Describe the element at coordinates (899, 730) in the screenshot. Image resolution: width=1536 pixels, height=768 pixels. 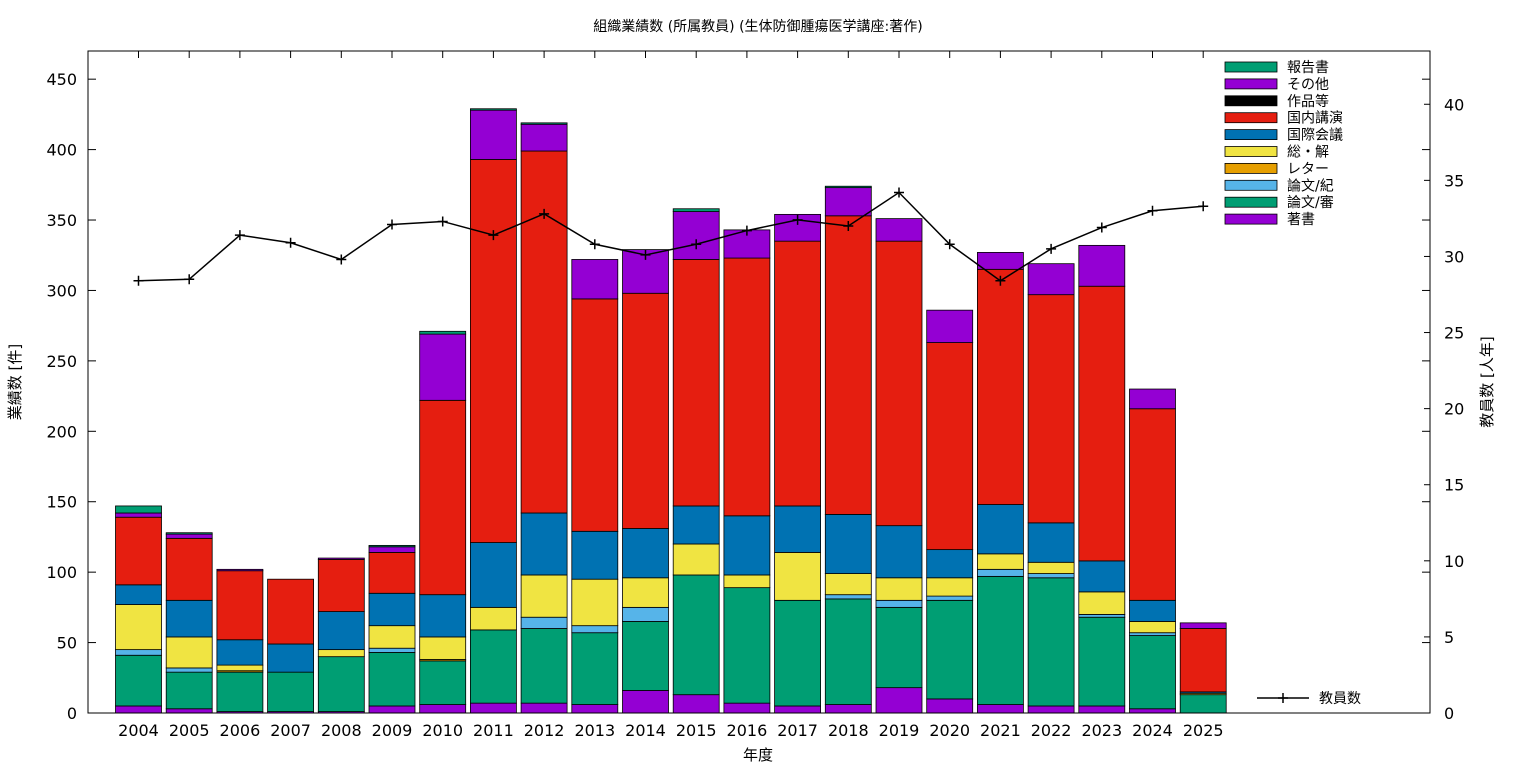
I see `x-tick-label: 2019` at that location.